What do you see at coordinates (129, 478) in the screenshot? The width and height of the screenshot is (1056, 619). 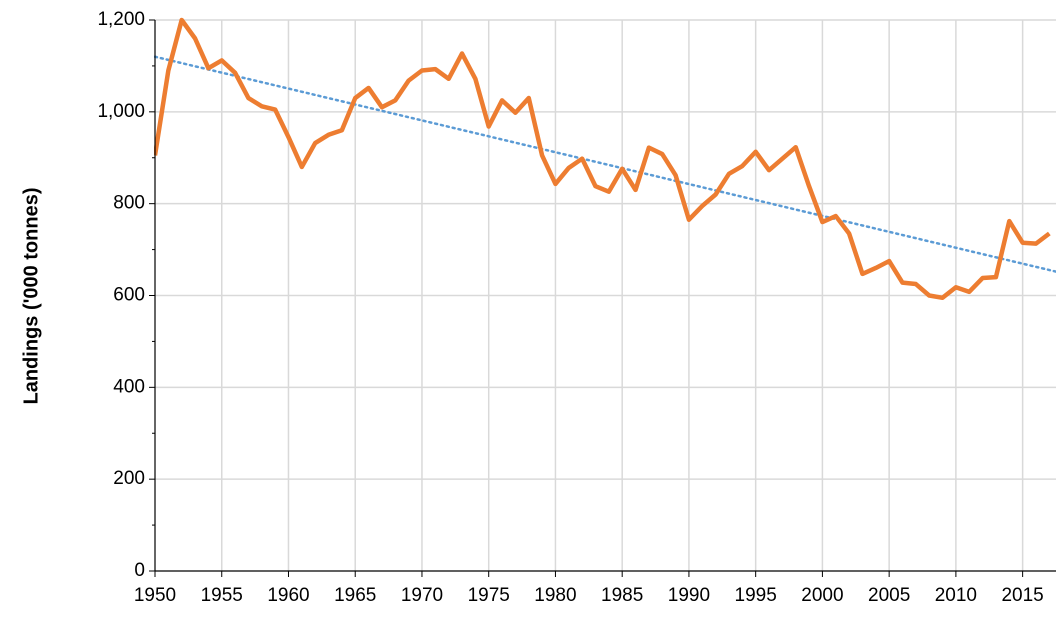 I see `y-tick-label: 200` at bounding box center [129, 478].